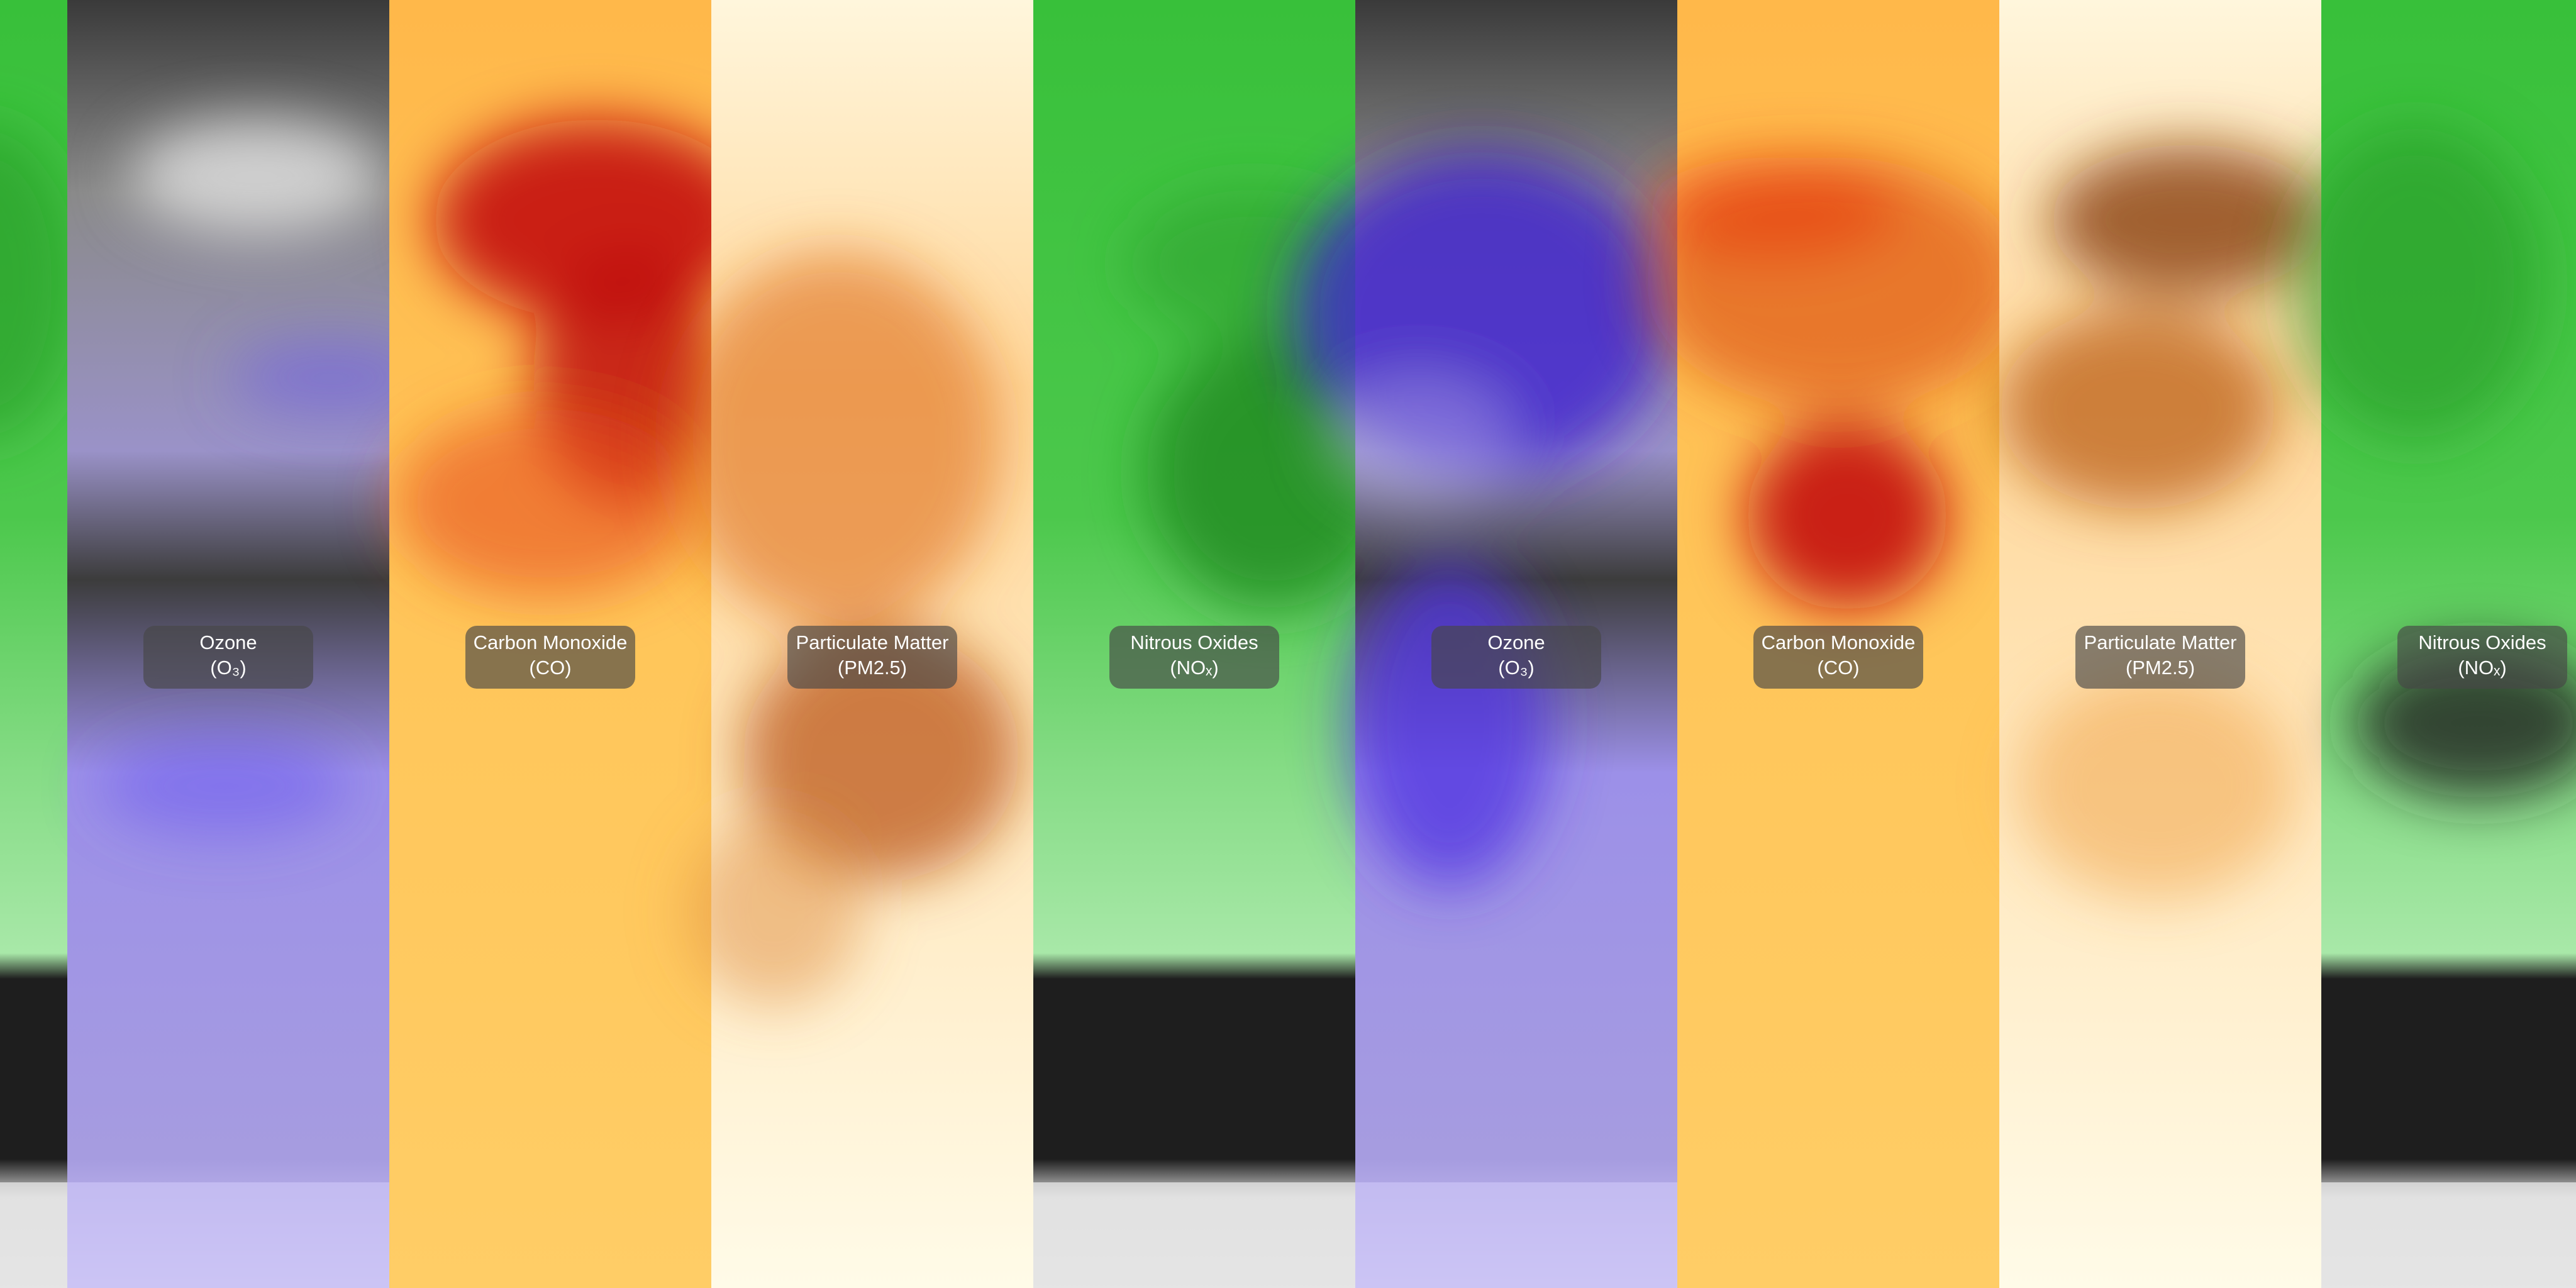 The height and width of the screenshot is (1288, 2576). I want to click on strip-ozone, so click(249, 644).